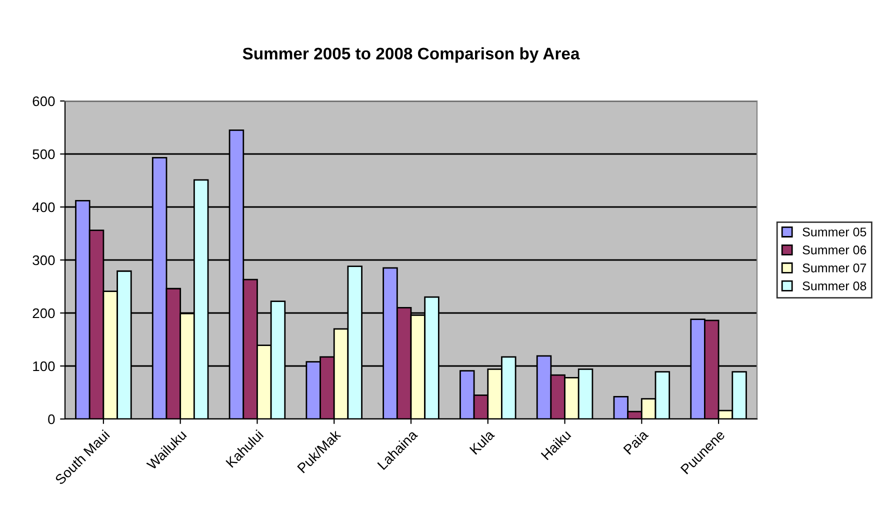 This screenshot has width=882, height=525. What do you see at coordinates (43, 313) in the screenshot?
I see `y-tick-label: 200` at bounding box center [43, 313].